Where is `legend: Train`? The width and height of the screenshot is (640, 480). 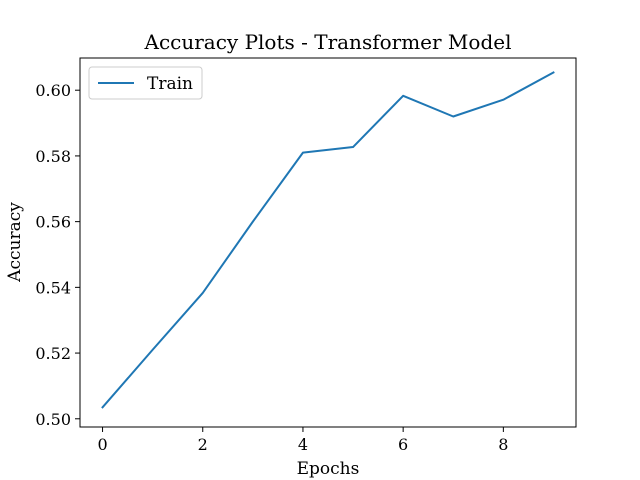
legend: Train is located at coordinates (145, 83).